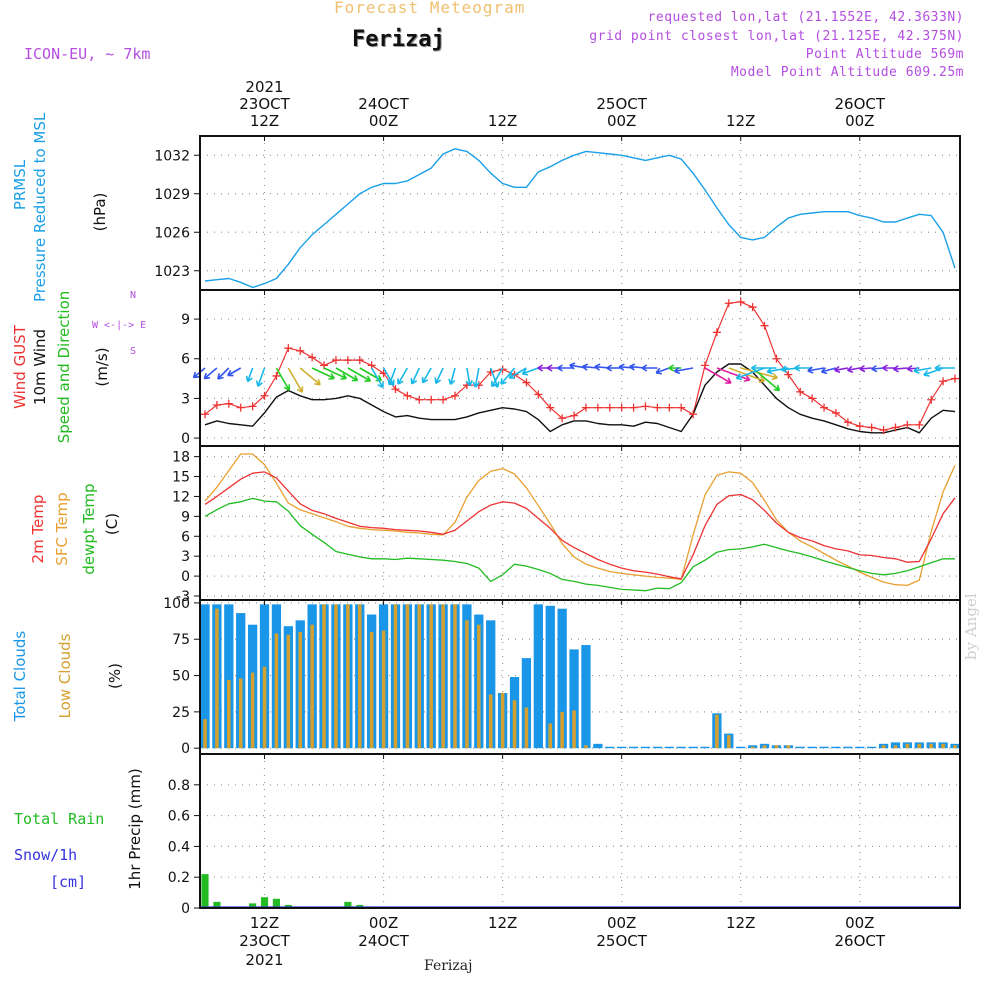 Image resolution: width=1000 pixels, height=1000 pixels. Describe the element at coordinates (87, 54) in the screenshot. I see `model-name: ICON-EU, ~ 7km` at that location.